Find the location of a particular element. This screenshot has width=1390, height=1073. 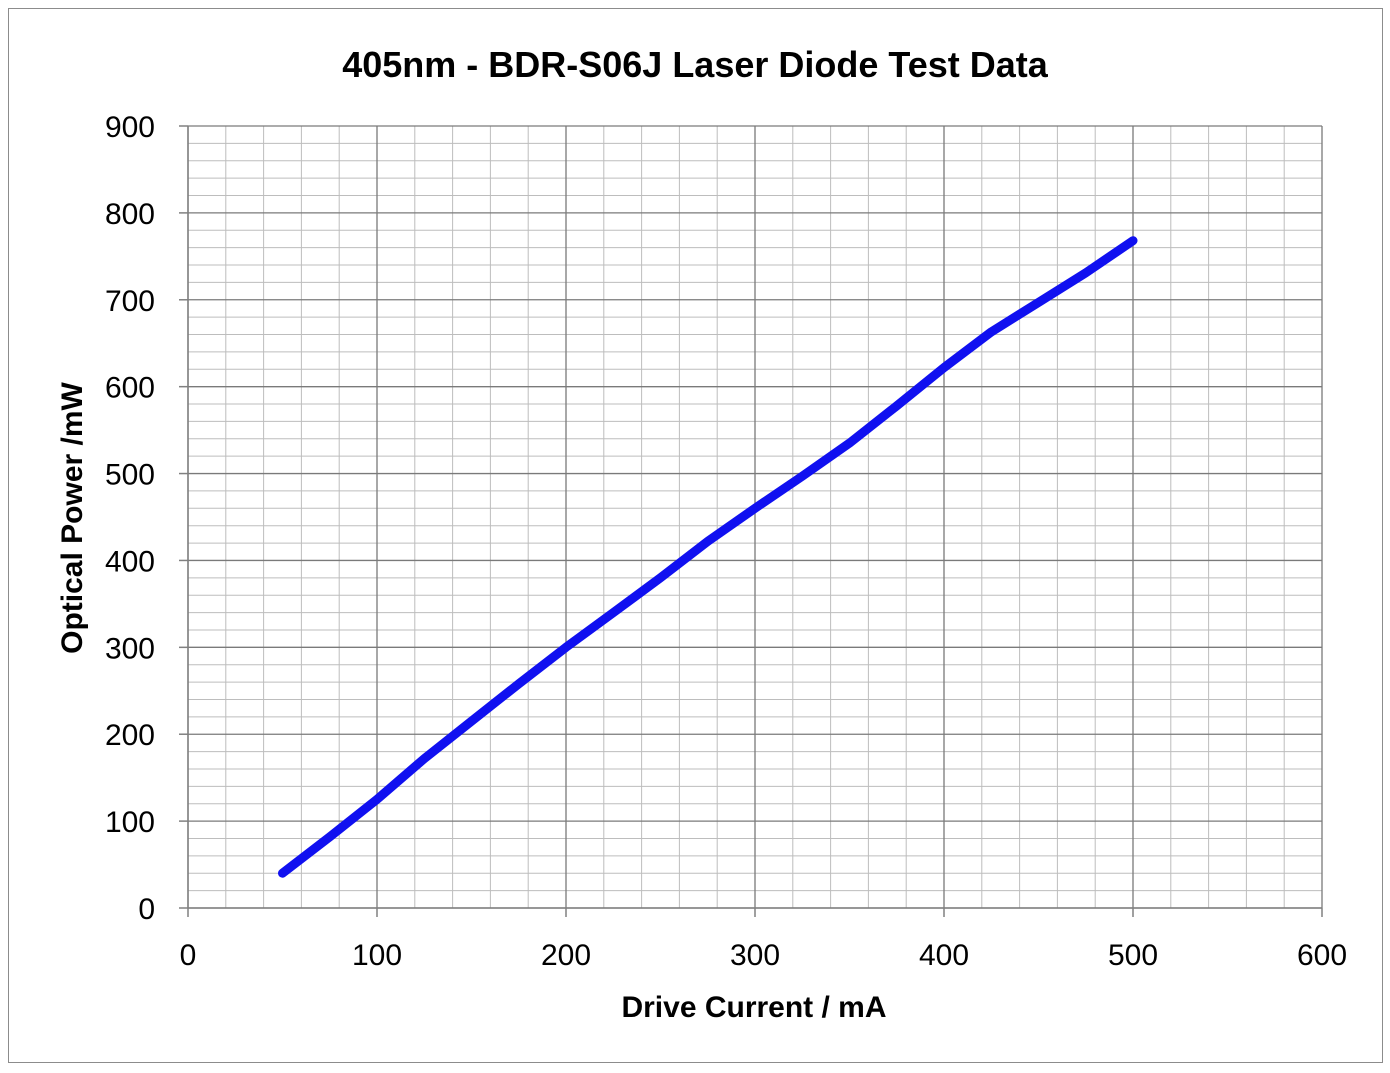

chart-title: 405nm - BDR-S06J Laser Diode Test Data is located at coordinates (695, 64).